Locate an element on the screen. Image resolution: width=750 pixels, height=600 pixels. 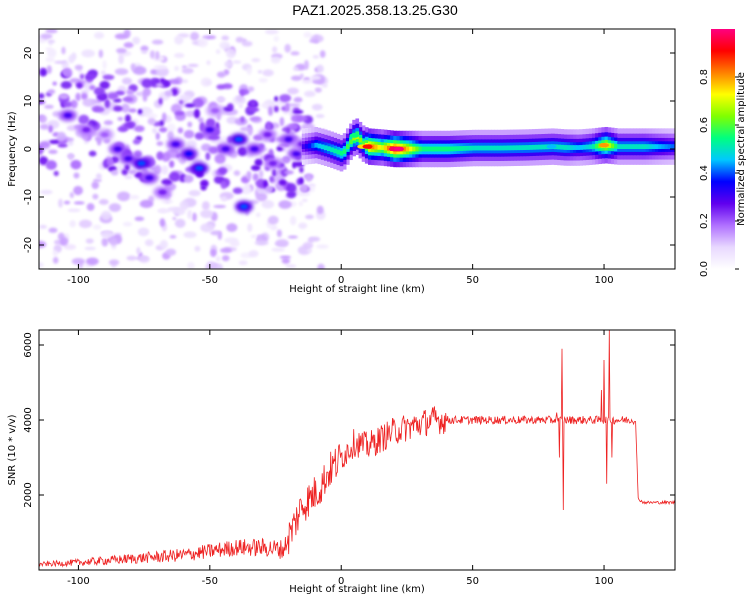
spectrogram-xlabel: Height of straight line (km) is located at coordinates (357, 289).